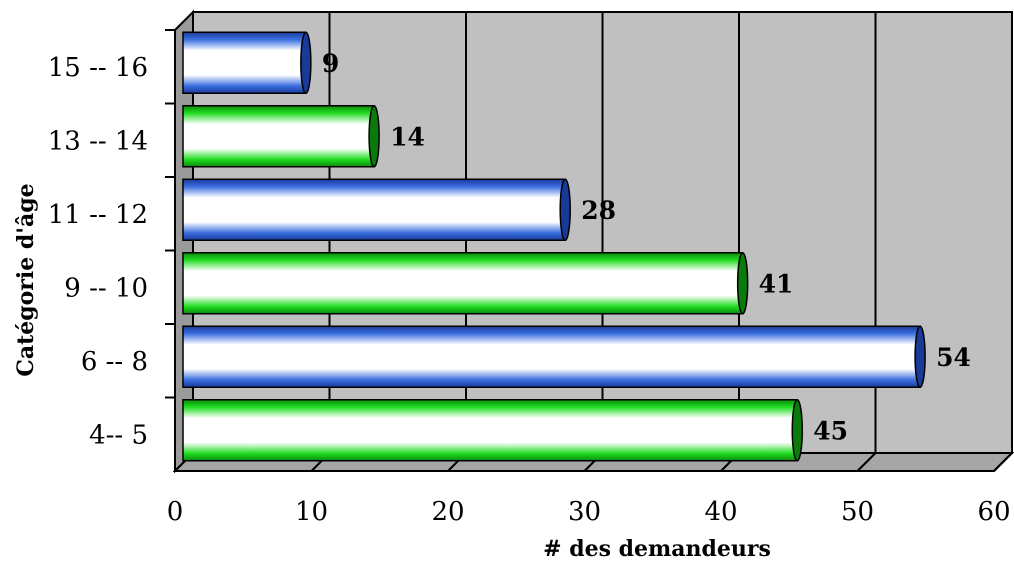 Image resolution: width=1014 pixels, height=565 pixels. What do you see at coordinates (311, 512) in the screenshot?
I see `x-tick-label: 10` at bounding box center [311, 512].